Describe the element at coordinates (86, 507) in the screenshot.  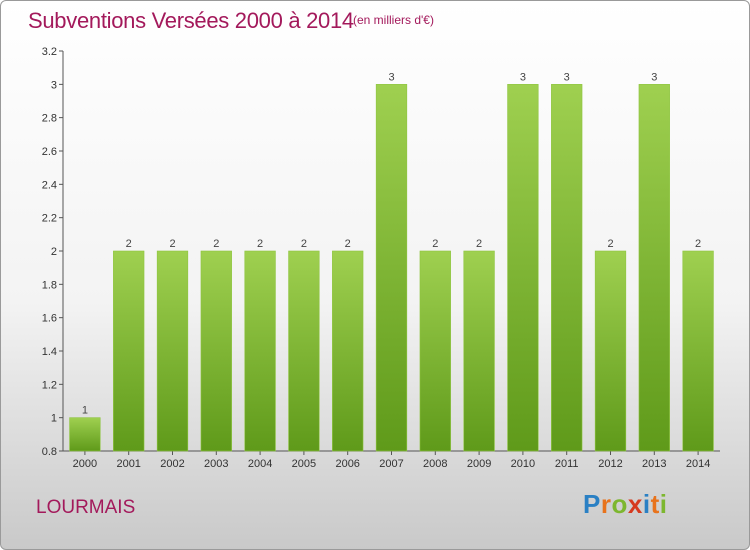
I see `place-name: LOURMAIS` at that location.